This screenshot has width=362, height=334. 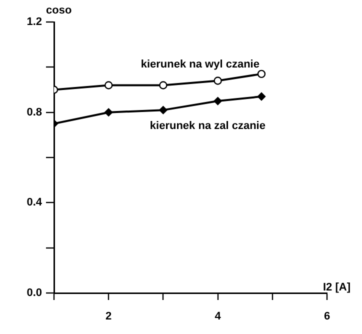 I want to click on x-axis-title: I2 [A], so click(x=337, y=288).